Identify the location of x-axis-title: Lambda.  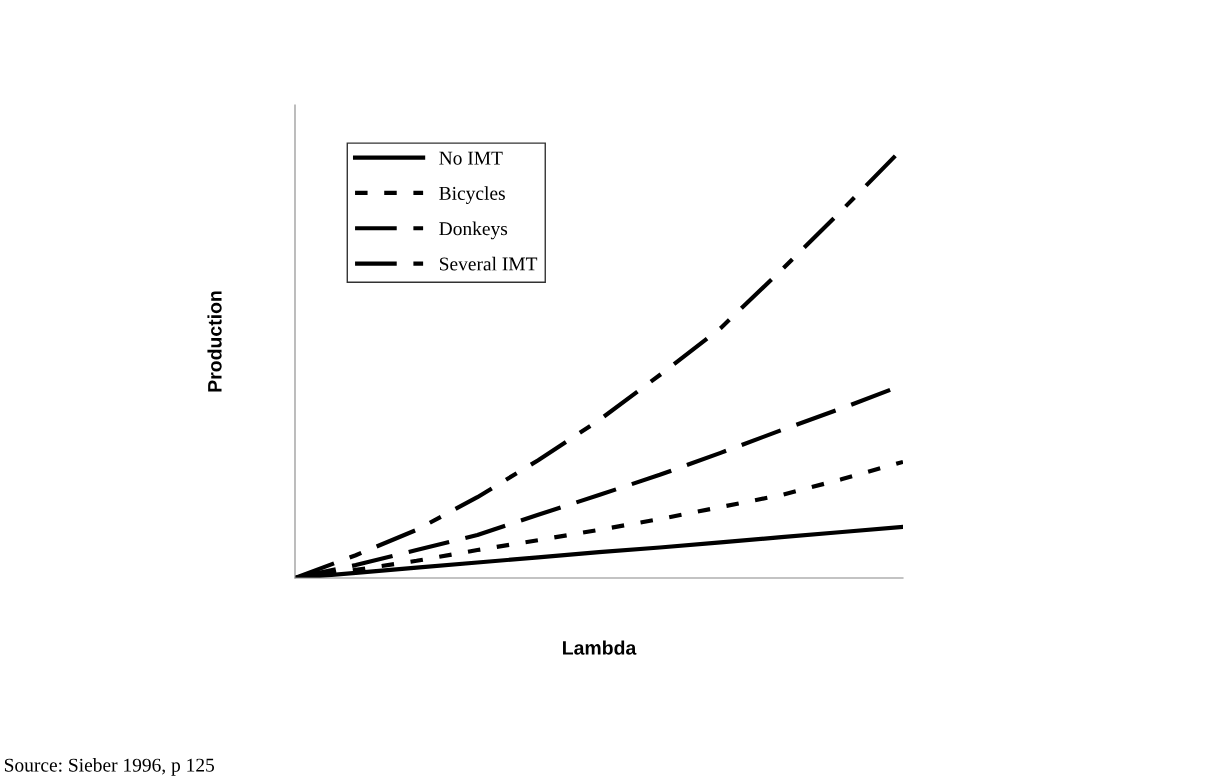
(600, 647).